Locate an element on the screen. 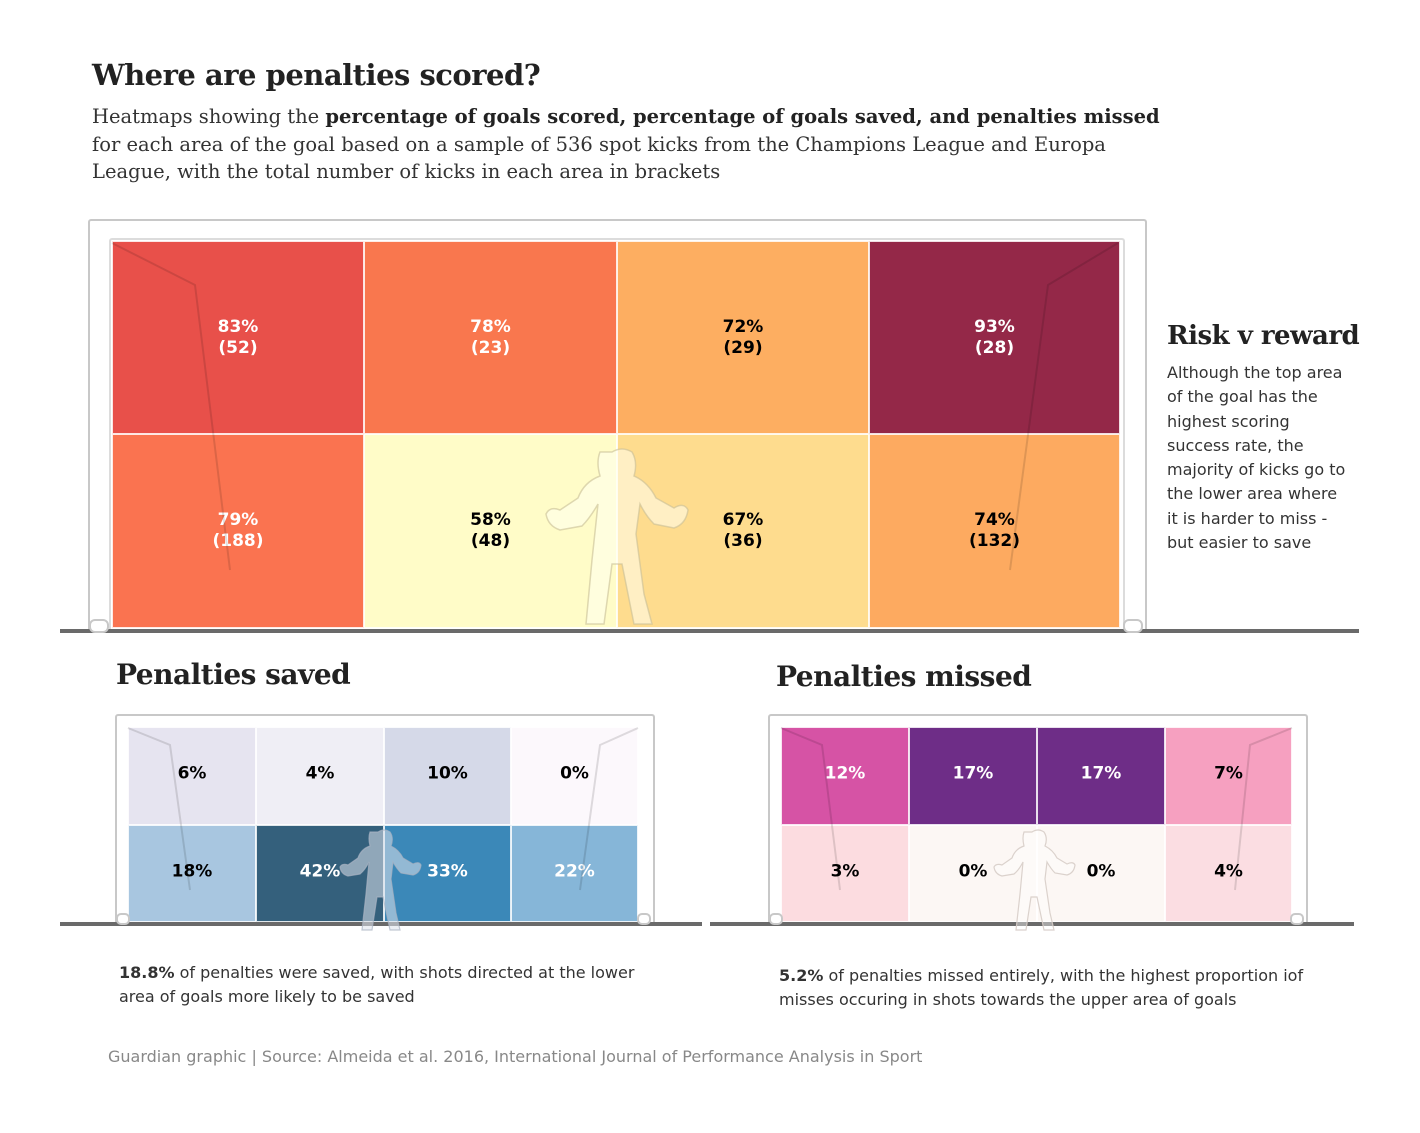 The height and width of the screenshot is (1133, 1420). scored-cell-label: 78% (23) is located at coordinates (490, 338).